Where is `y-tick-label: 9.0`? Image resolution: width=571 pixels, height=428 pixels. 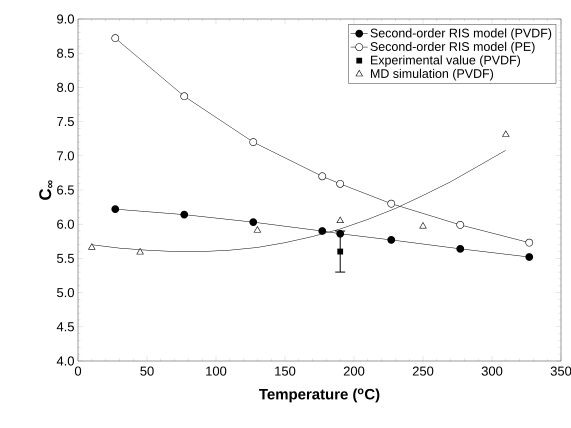
y-tick-label: 9.0 is located at coordinates (65, 19).